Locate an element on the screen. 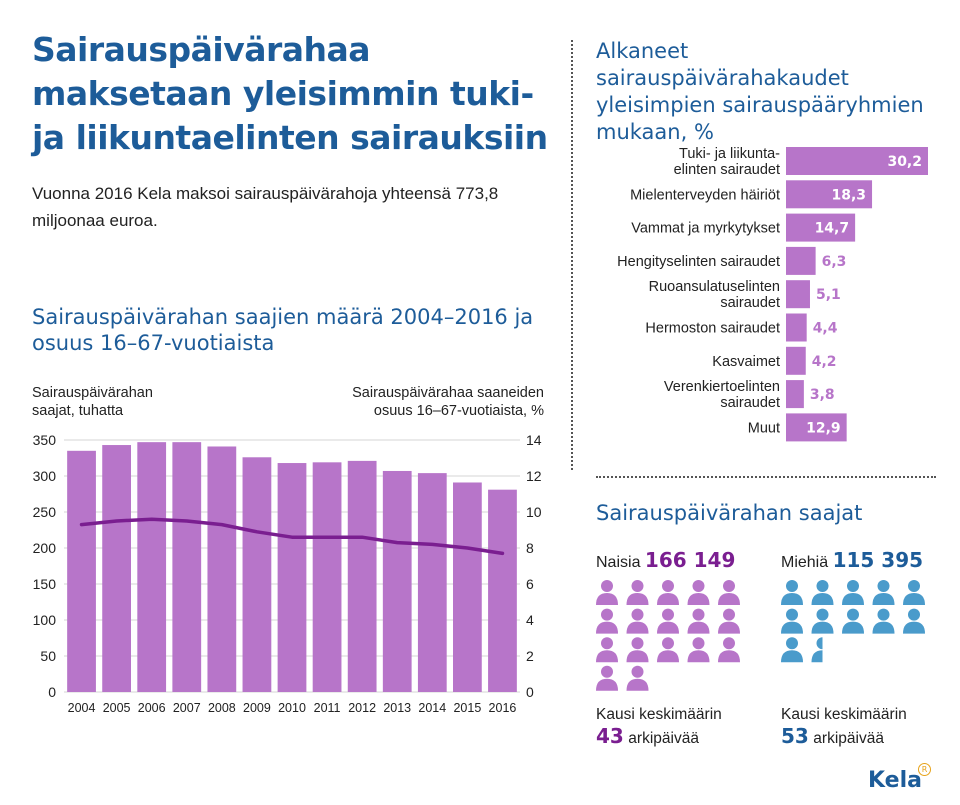 The width and height of the screenshot is (960, 805). x-tick-label: 2010 is located at coordinates (292, 708).